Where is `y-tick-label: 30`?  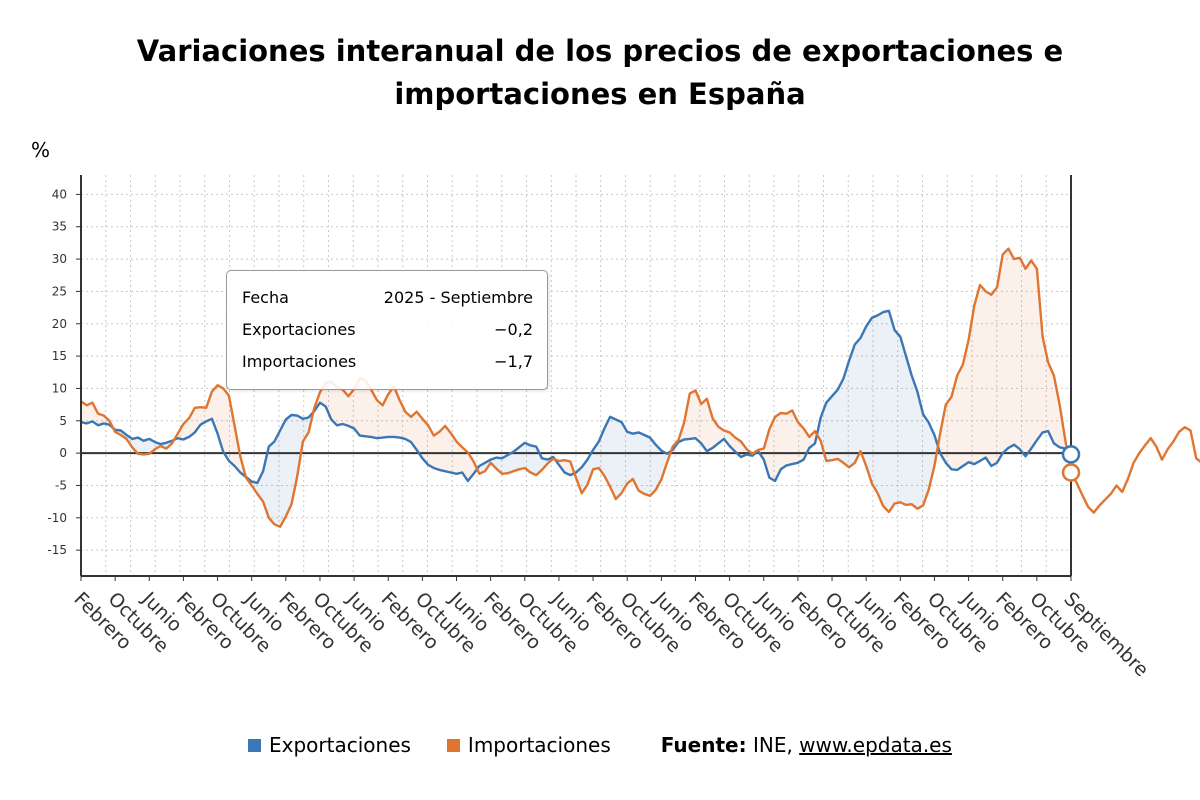
y-tick-label: 30 is located at coordinates (59, 259).